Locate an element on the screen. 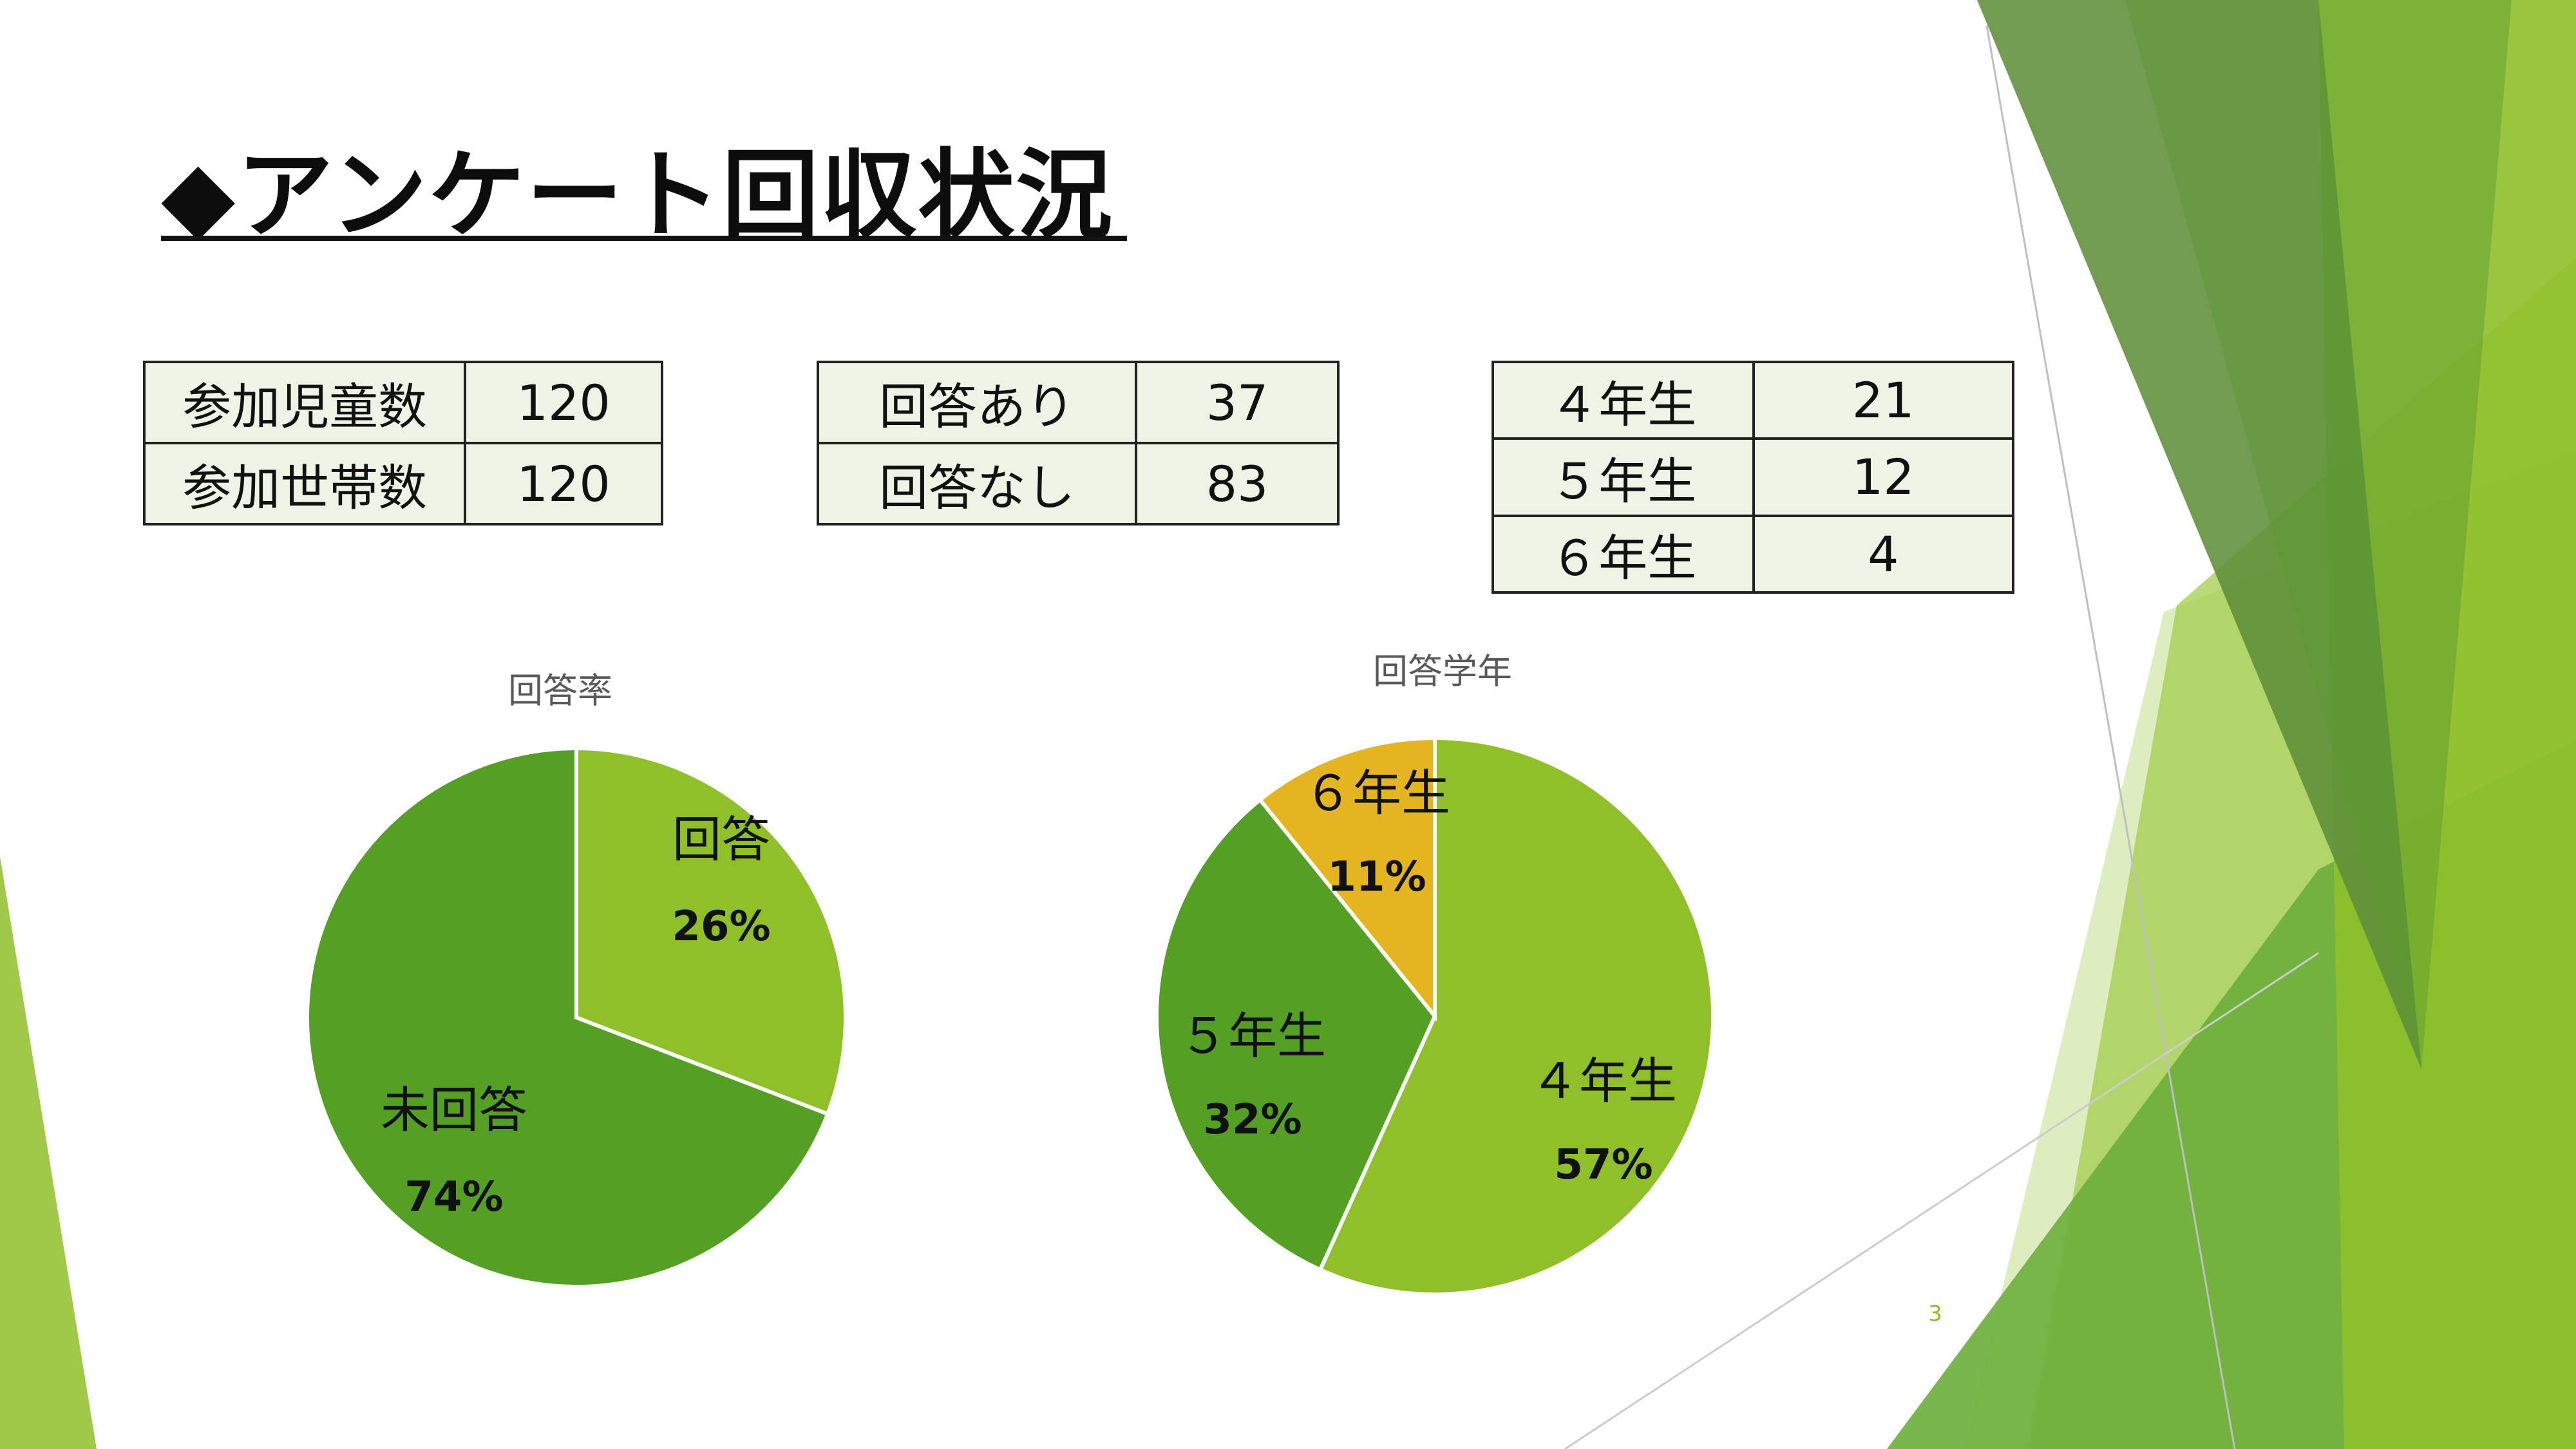  table-cell-value: 83 is located at coordinates (1237, 484).